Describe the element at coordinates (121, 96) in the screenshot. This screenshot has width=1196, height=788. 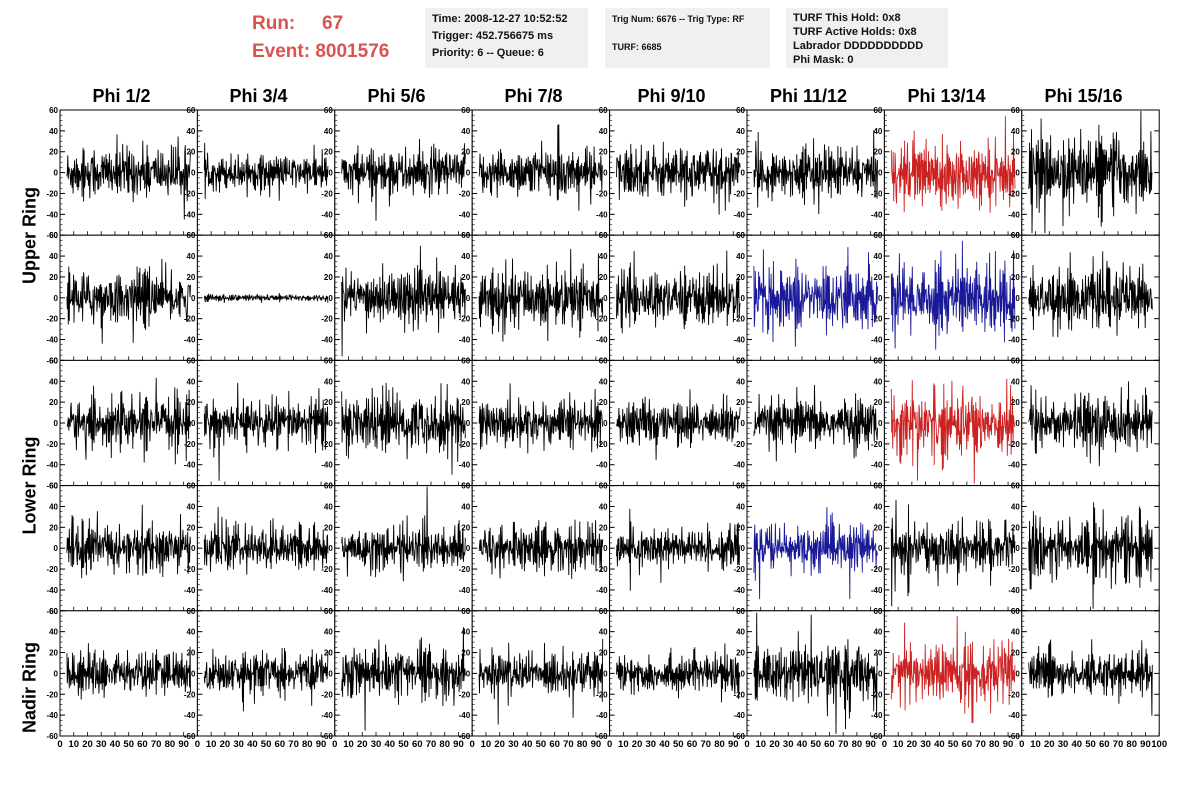
I see `column-label-phi-1-2: Phi 1/2` at that location.